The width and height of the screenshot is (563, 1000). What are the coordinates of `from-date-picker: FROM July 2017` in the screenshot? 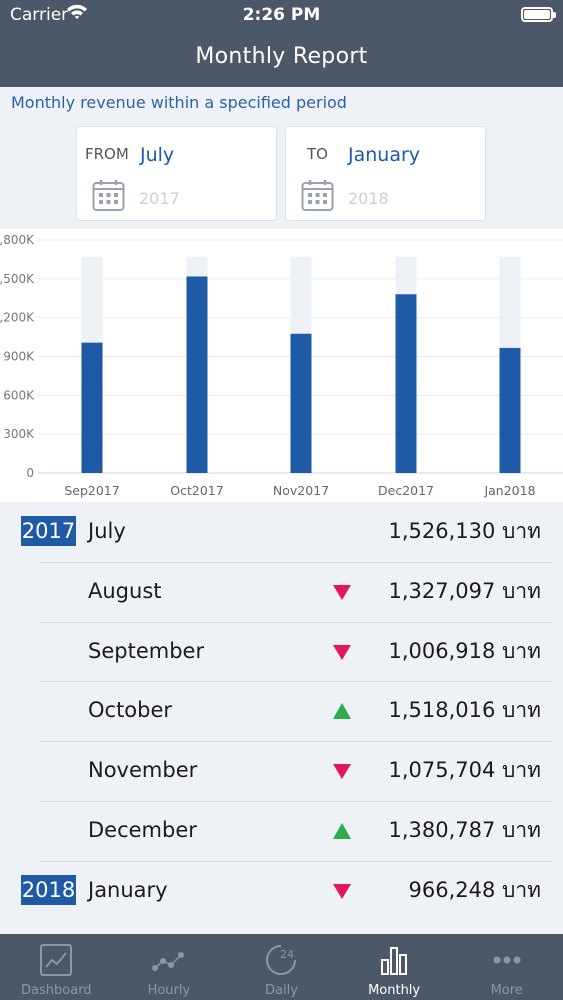 It's located at (176, 173).